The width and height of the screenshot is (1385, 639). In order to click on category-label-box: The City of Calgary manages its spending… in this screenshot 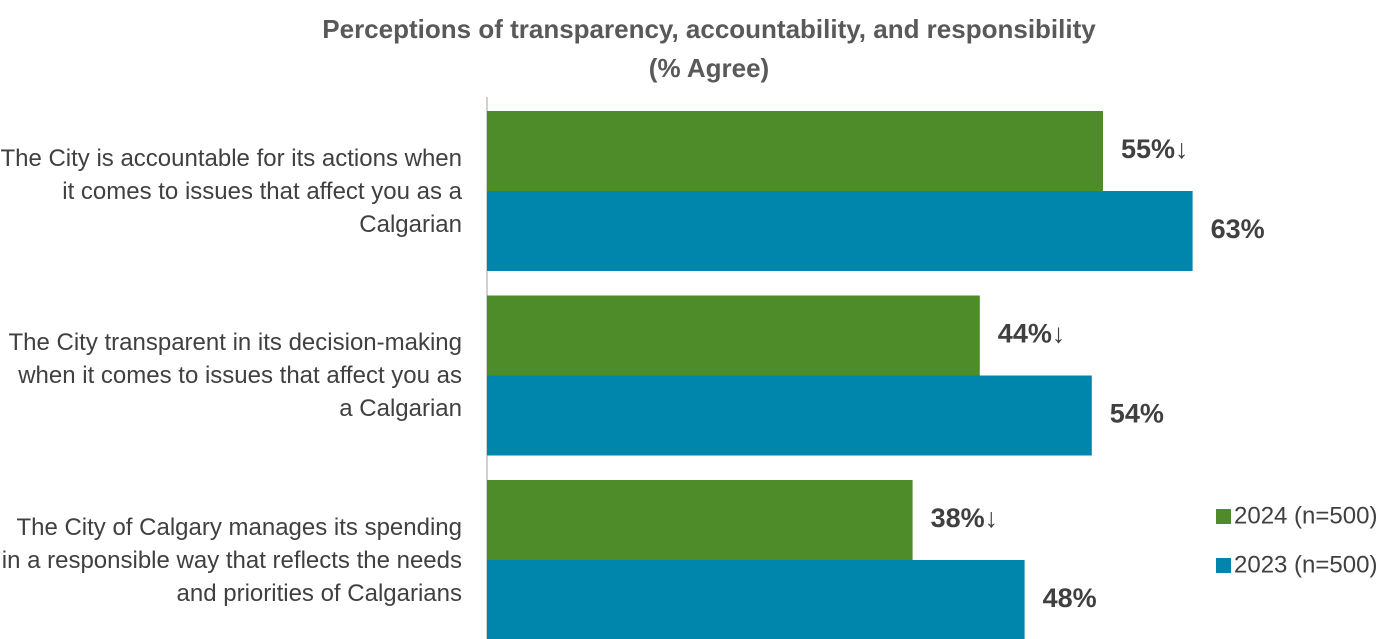, I will do `click(231, 560)`.